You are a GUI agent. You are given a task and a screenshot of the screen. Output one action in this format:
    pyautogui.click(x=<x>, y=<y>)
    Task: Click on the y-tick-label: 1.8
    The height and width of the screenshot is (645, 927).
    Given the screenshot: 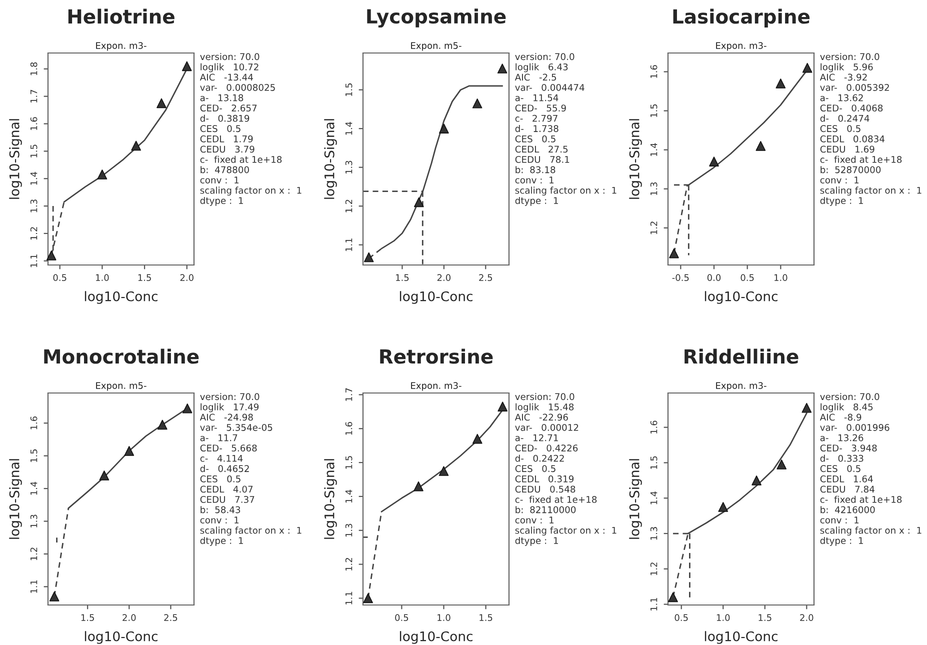 What is the action you would take?
    pyautogui.click(x=34, y=69)
    